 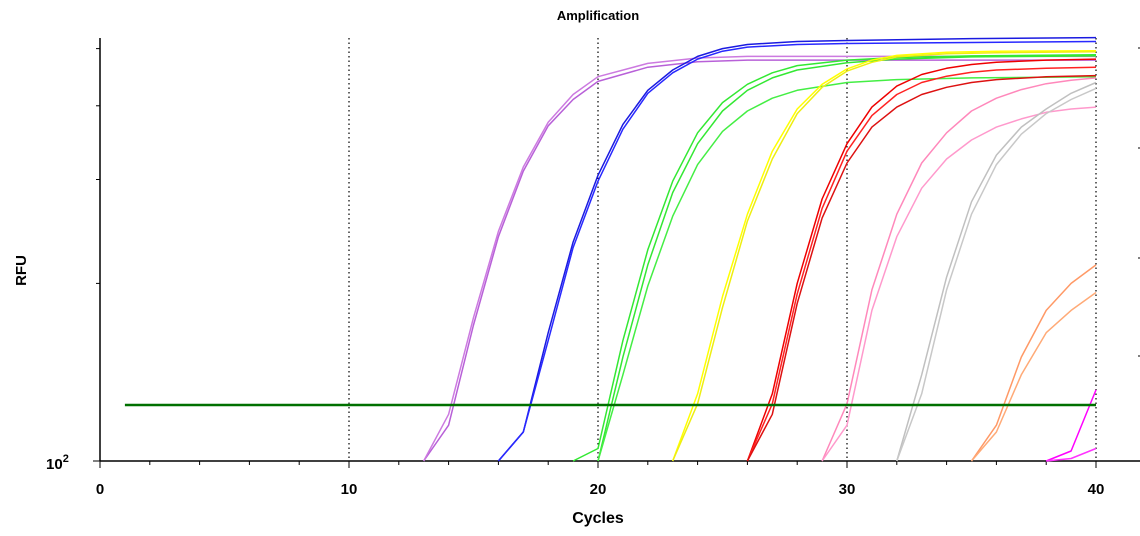 I want to click on chart-title: Amplification, so click(x=598, y=15).